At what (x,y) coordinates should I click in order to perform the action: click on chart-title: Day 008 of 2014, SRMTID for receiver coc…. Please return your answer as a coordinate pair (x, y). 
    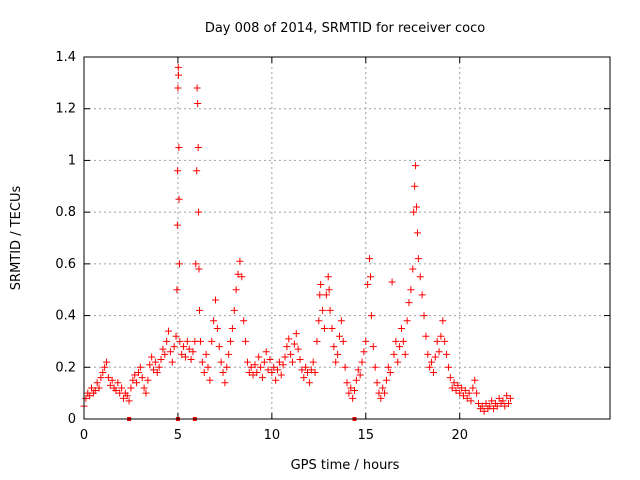
    Looking at the image, I should click on (345, 28).